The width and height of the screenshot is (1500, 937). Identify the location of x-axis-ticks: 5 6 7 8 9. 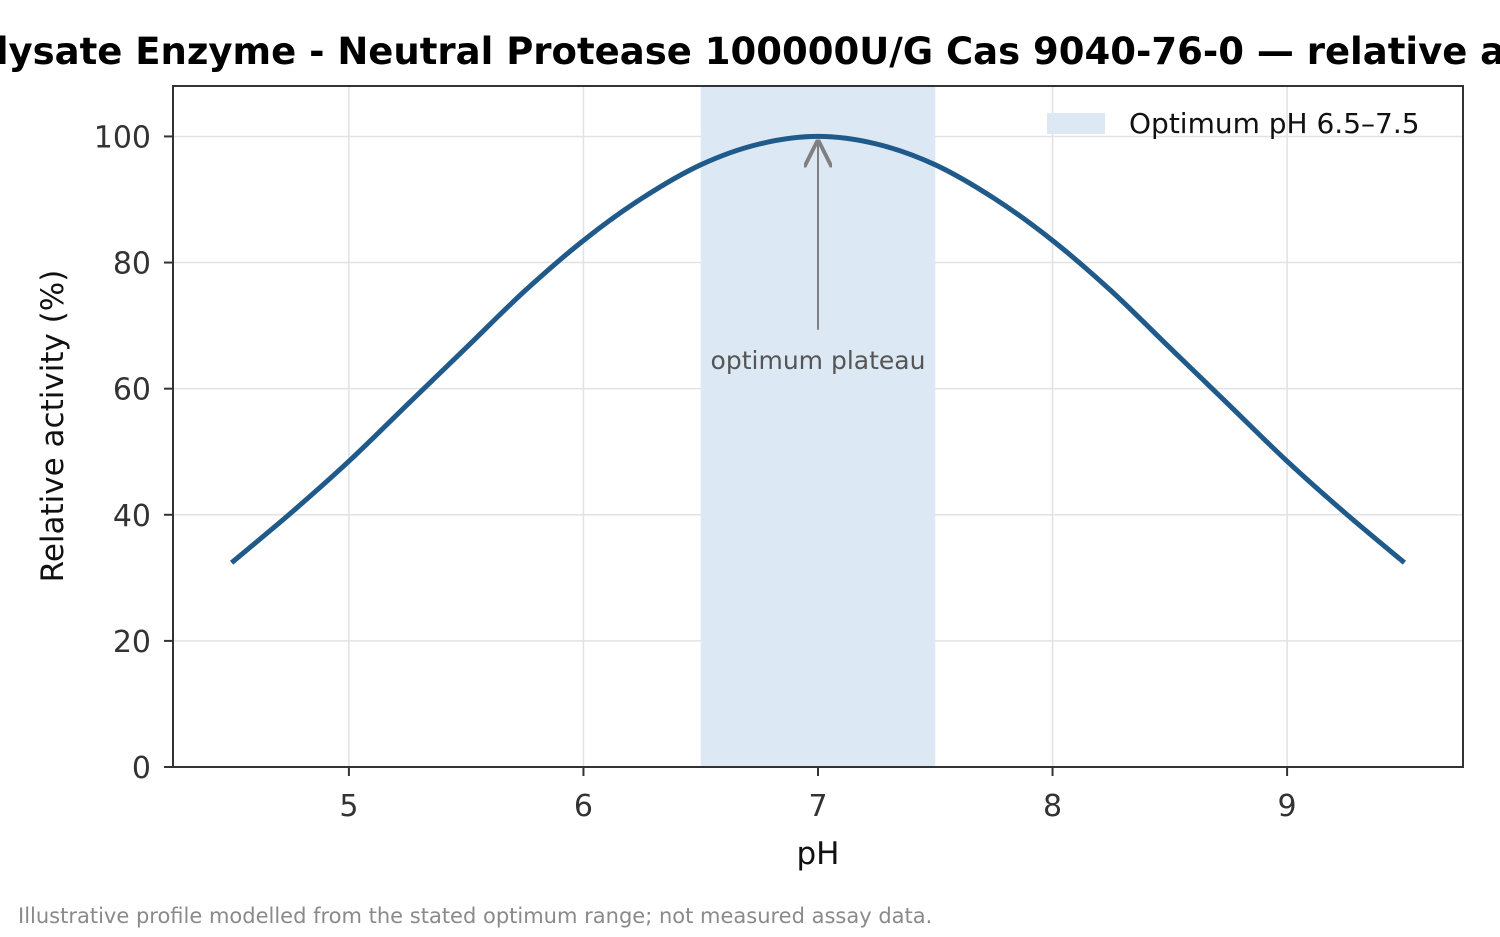
(818, 795).